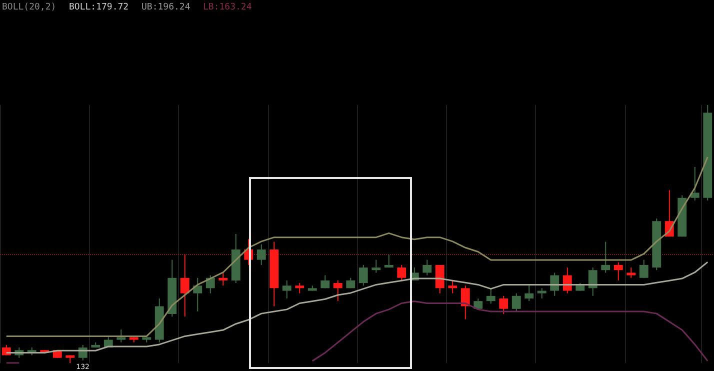 This screenshot has height=371, width=714. Describe the element at coordinates (227, 7) in the screenshot. I see `text: LB:163.24` at that location.